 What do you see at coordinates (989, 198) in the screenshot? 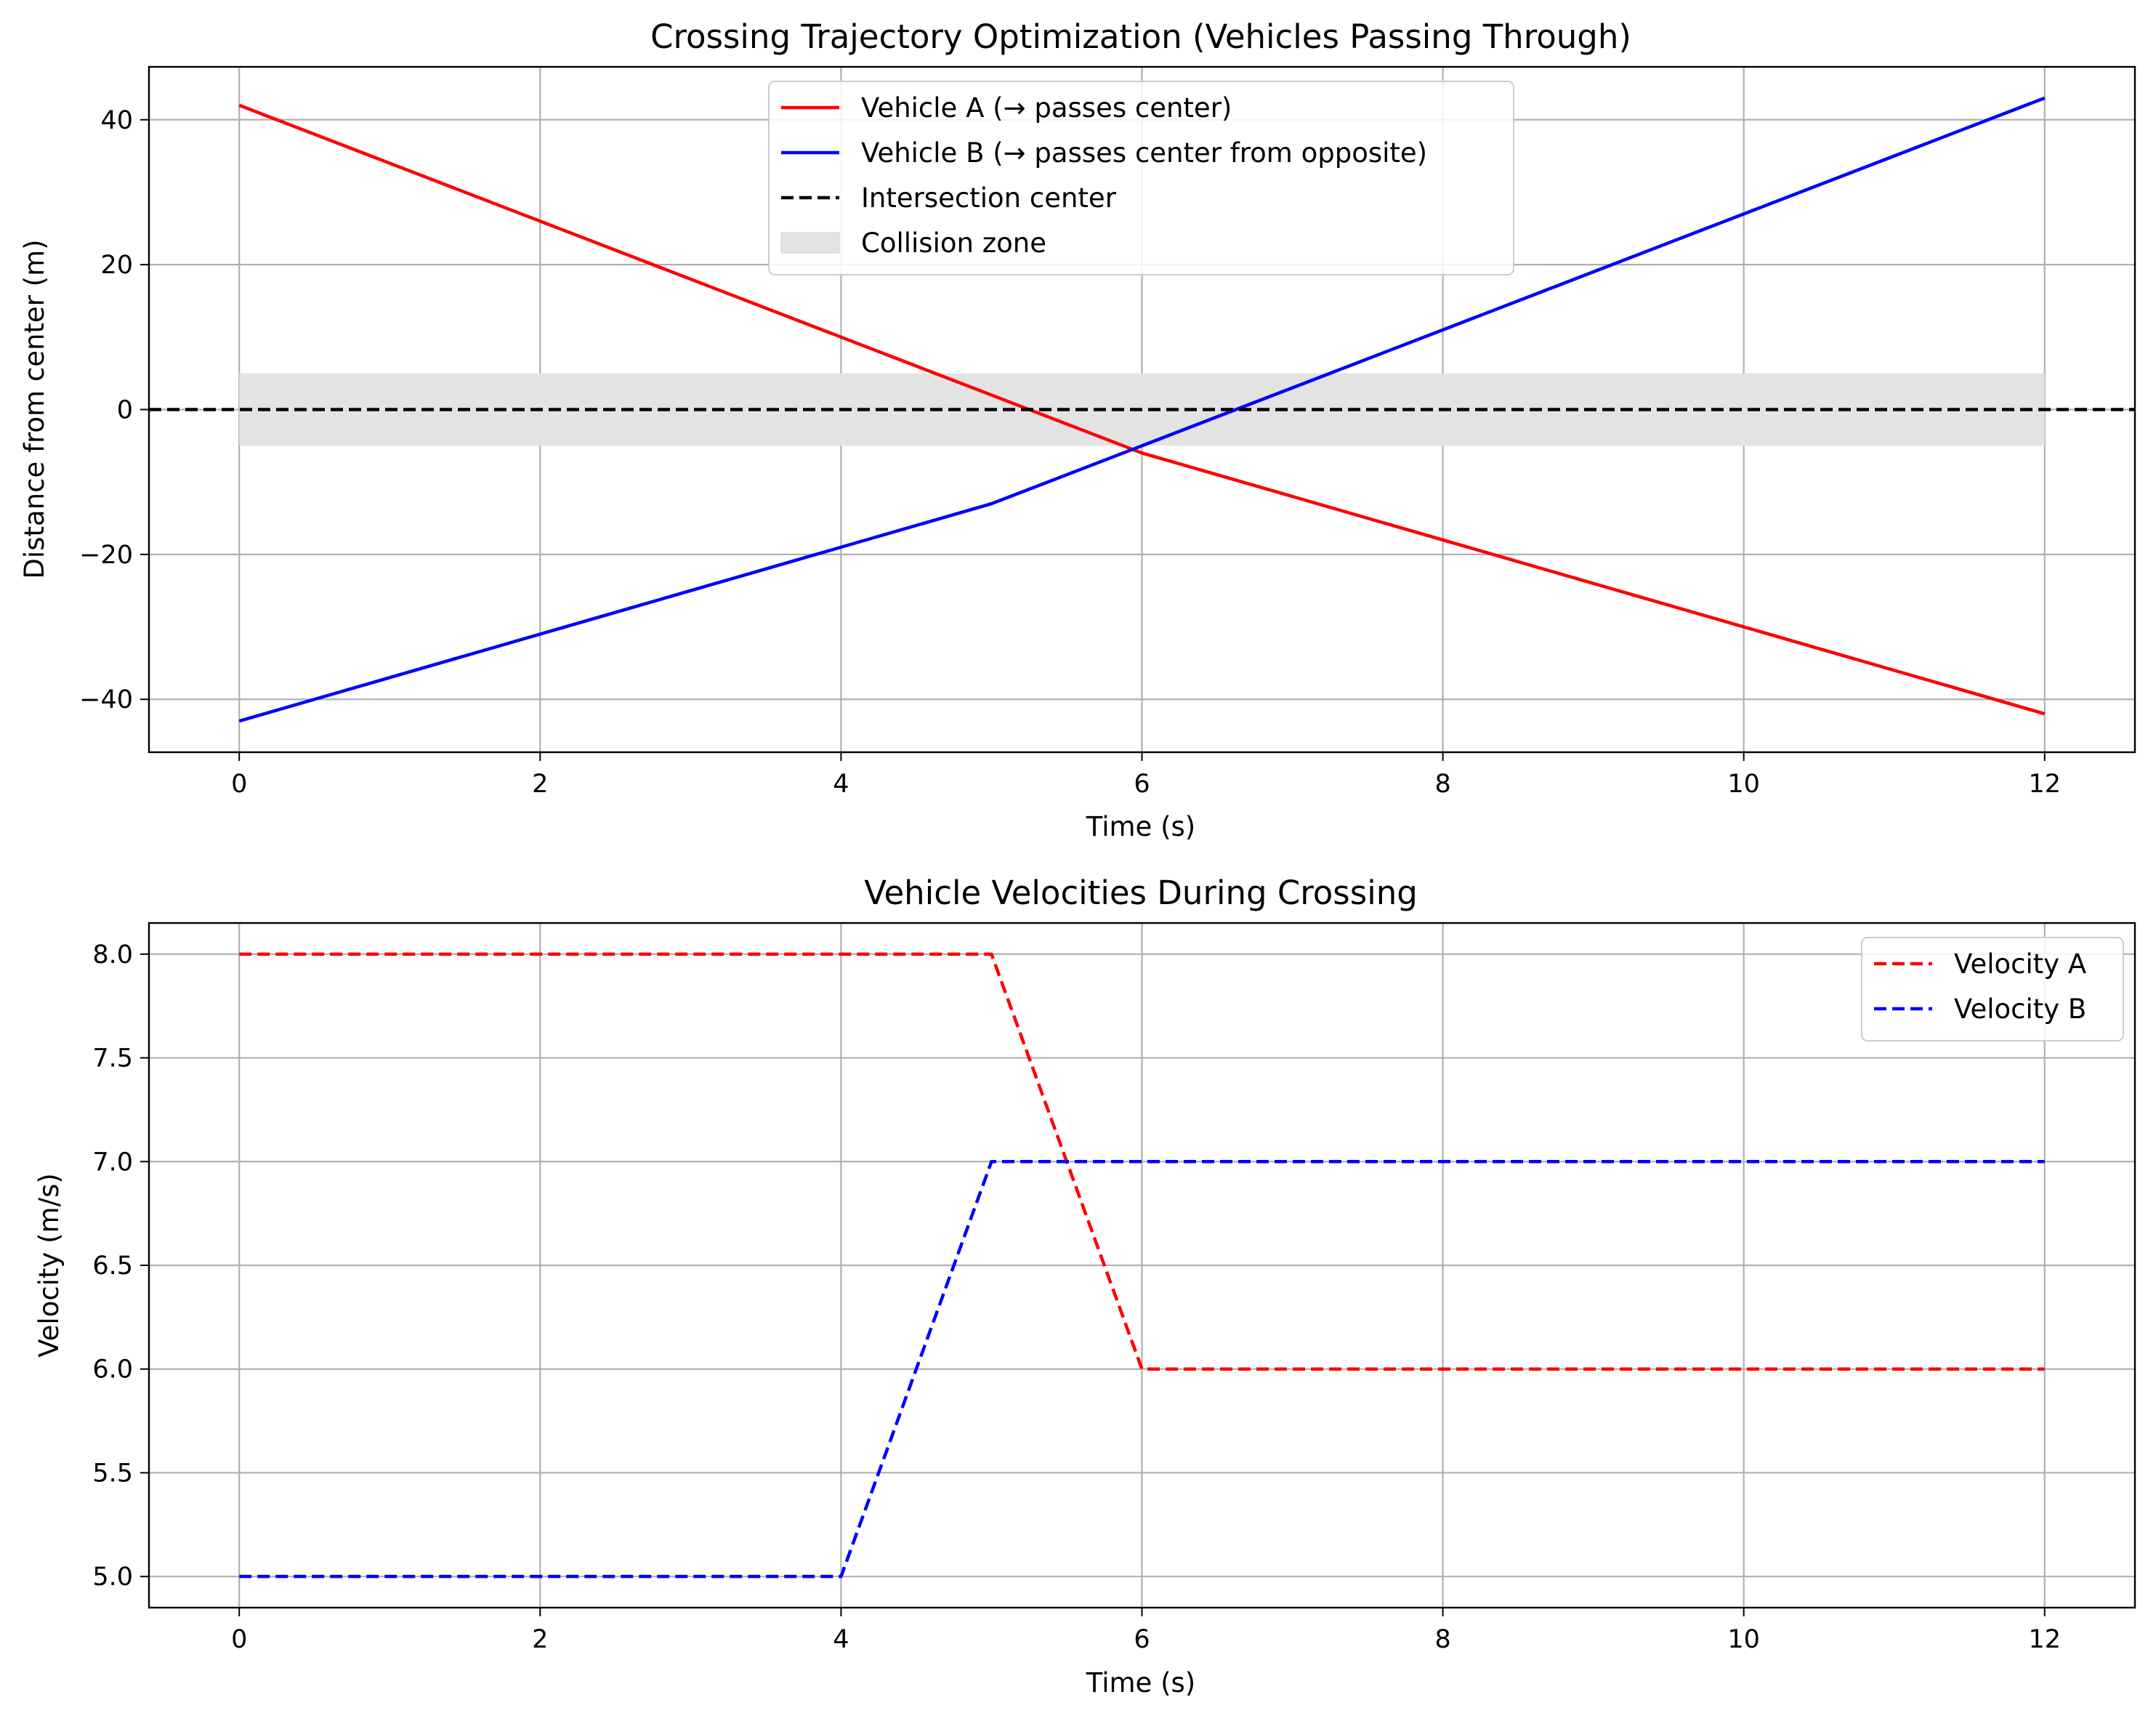
I see `legend-label: Intersection center` at bounding box center [989, 198].